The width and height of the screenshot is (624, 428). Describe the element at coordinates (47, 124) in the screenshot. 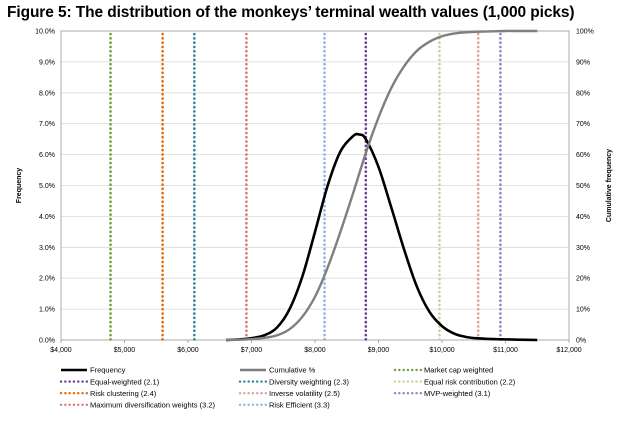

I see `y-tick-label: 7.0%` at that location.